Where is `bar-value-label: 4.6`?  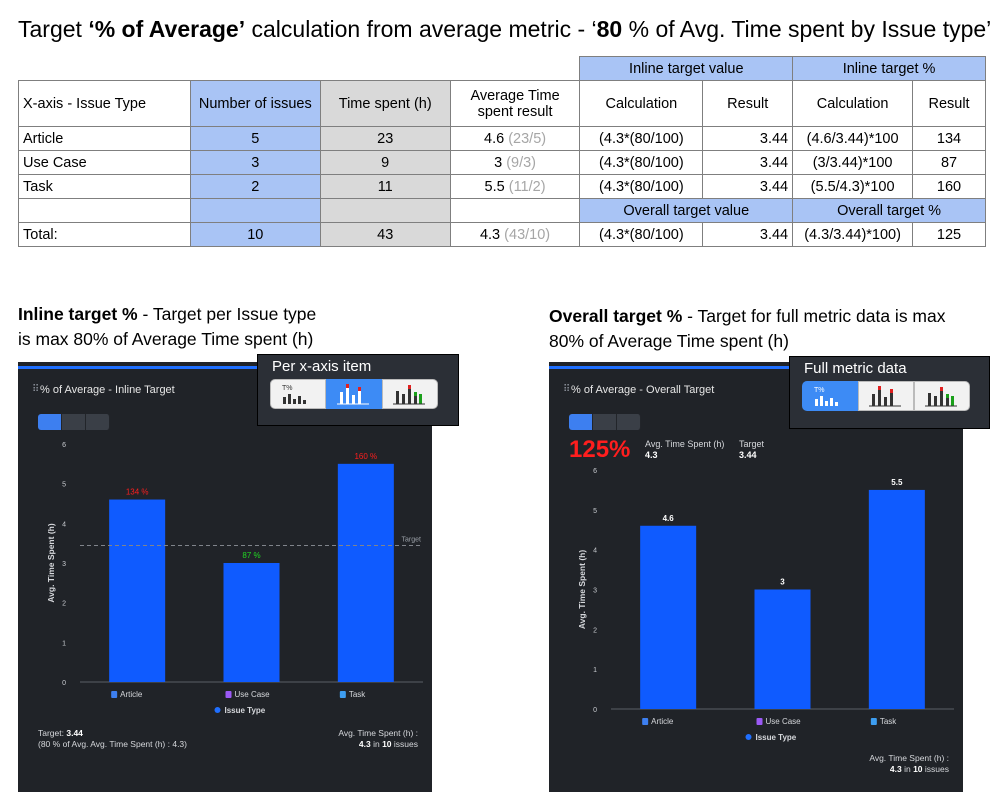 bar-value-label: 4.6 is located at coordinates (669, 518).